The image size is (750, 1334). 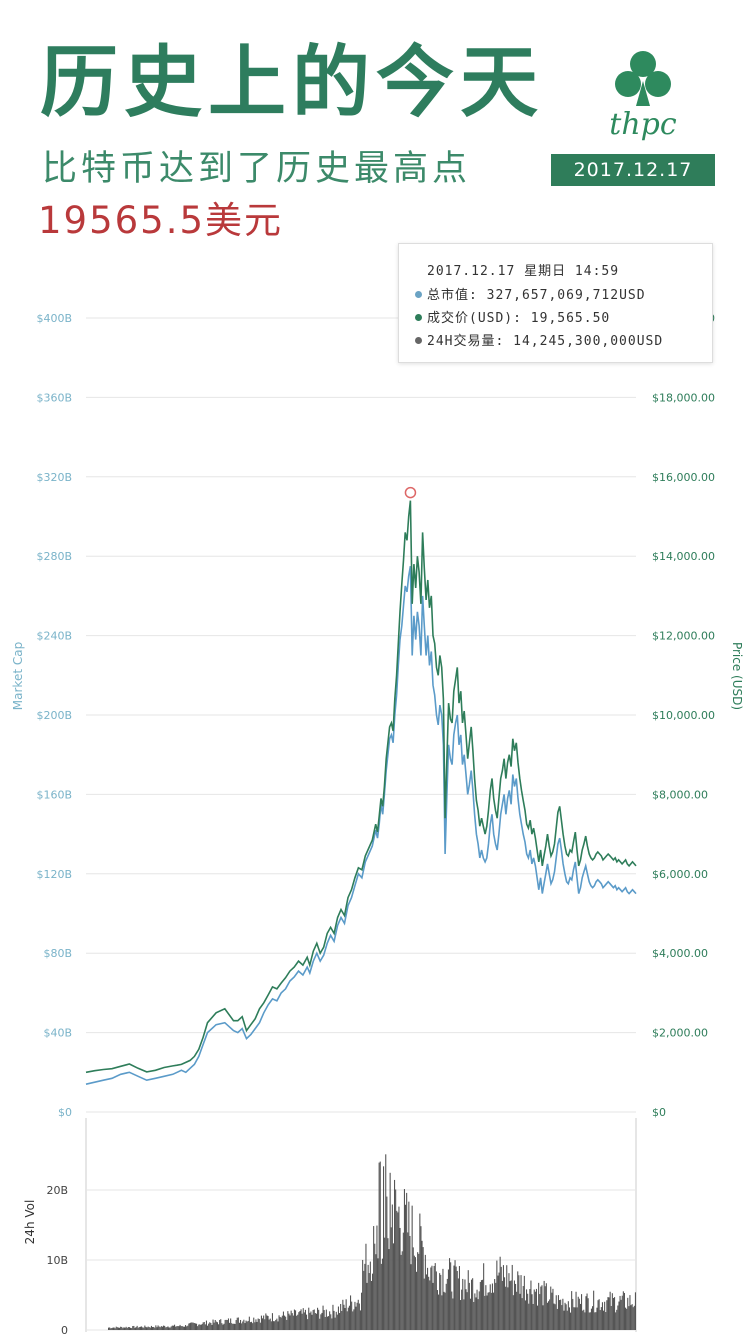 What do you see at coordinates (683, 556) in the screenshot?
I see `y-right-tick-label: $14,000.00` at bounding box center [683, 556].